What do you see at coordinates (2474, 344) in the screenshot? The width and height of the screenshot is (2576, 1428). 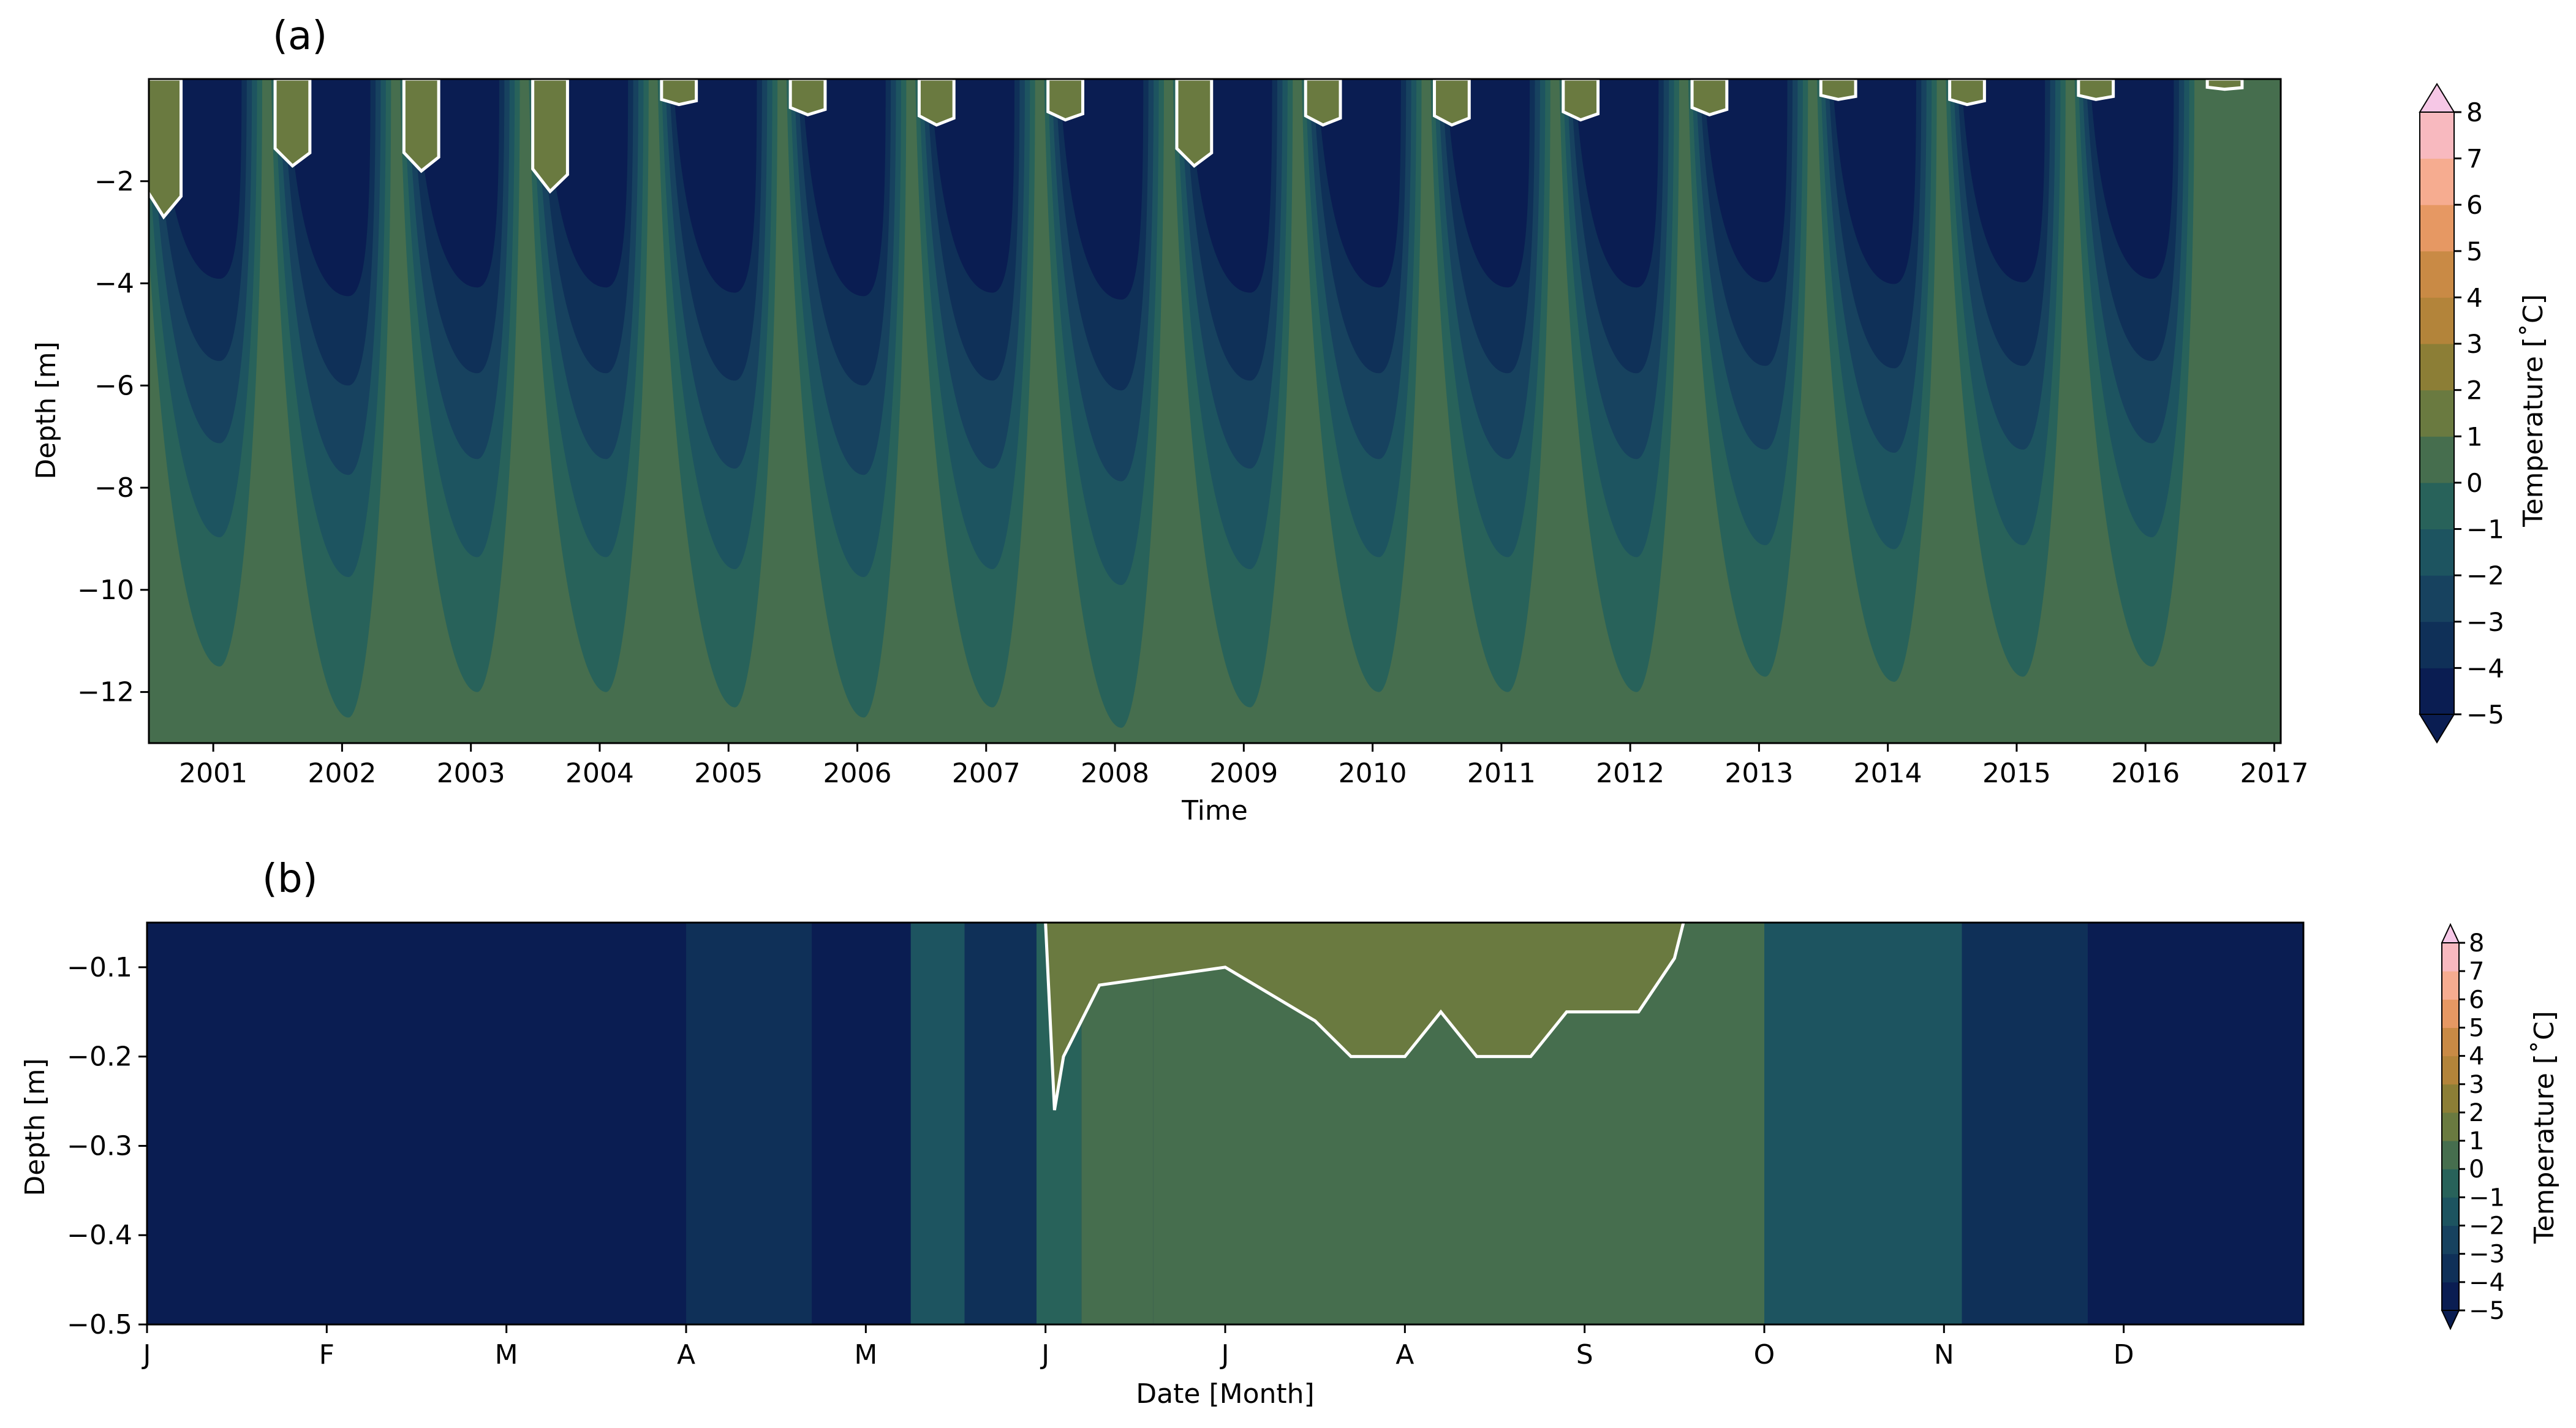 I see `colorbar-tick-label: 3` at bounding box center [2474, 344].